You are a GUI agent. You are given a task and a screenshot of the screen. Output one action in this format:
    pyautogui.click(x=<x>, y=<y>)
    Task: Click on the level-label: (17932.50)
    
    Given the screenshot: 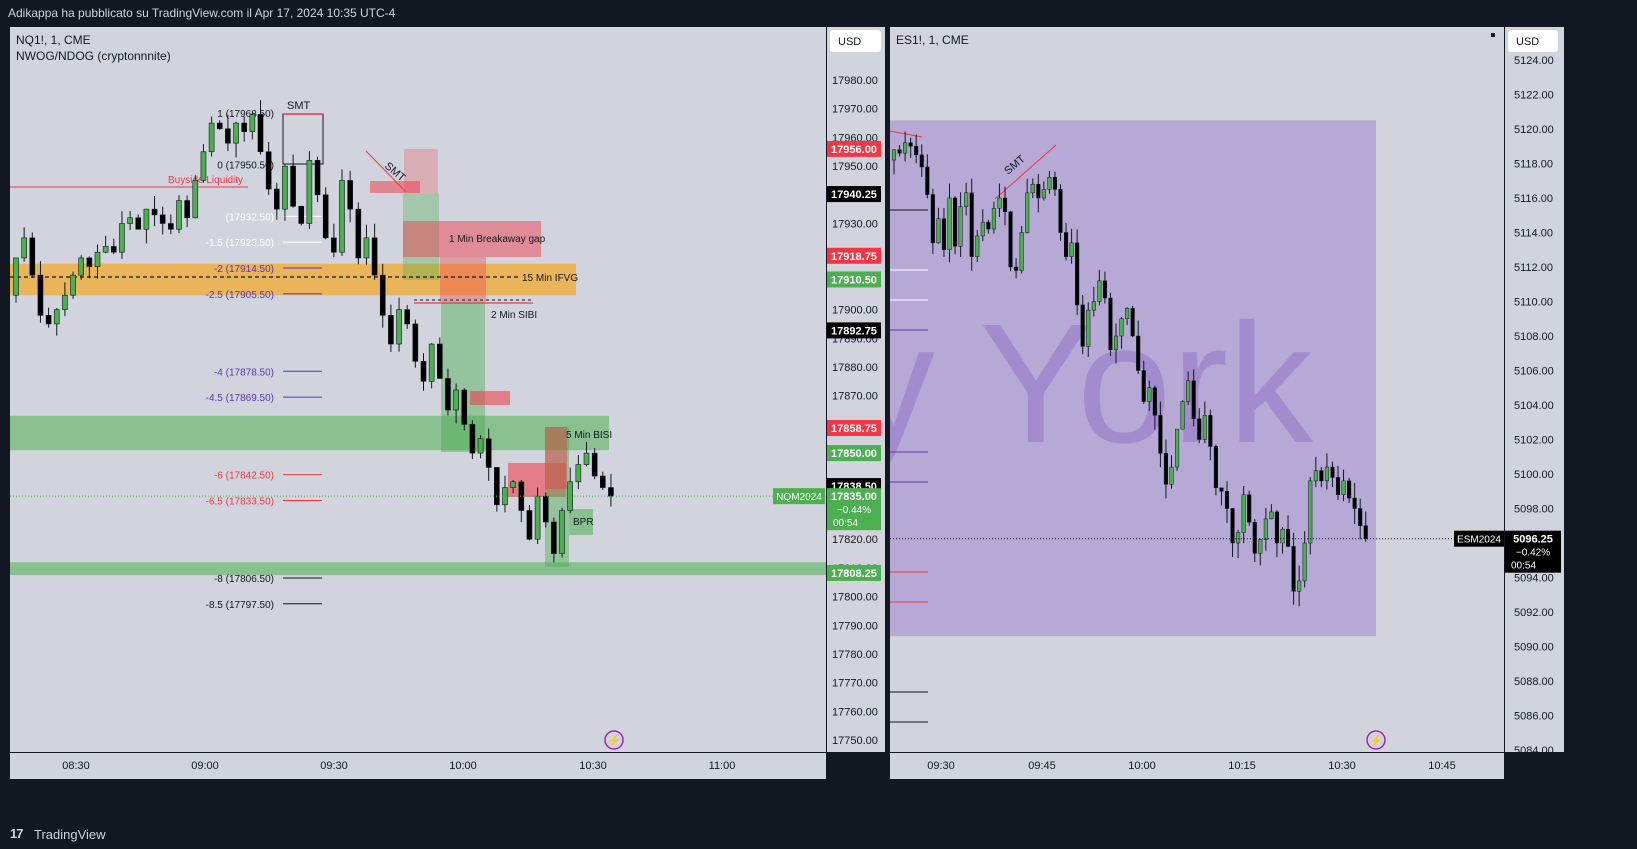 What is the action you would take?
    pyautogui.click(x=250, y=217)
    